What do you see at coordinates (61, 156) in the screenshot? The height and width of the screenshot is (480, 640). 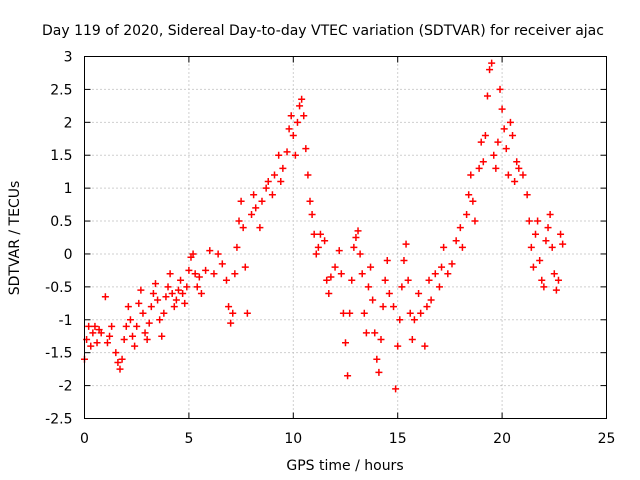 I see `y-tick-label: 1.5` at bounding box center [61, 156].